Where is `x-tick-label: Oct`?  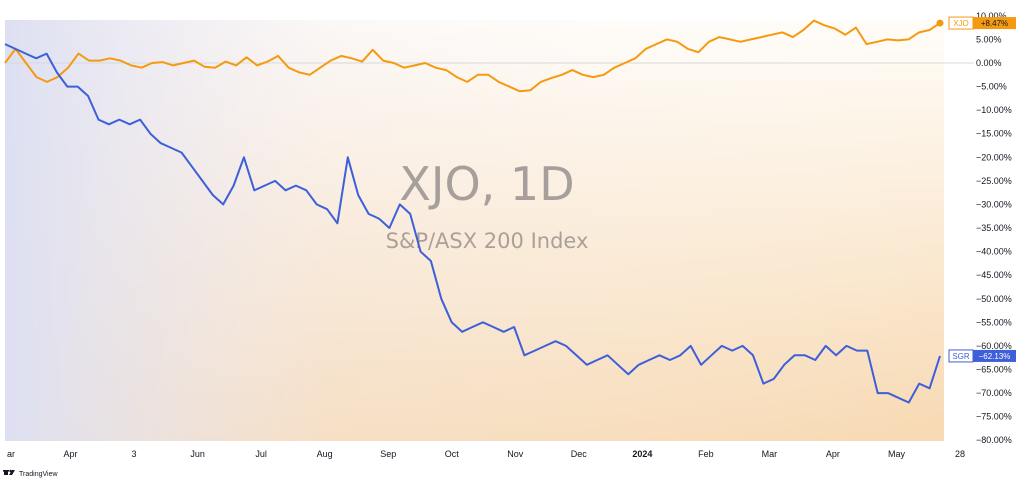 x-tick-label: Oct is located at coordinates (452, 454).